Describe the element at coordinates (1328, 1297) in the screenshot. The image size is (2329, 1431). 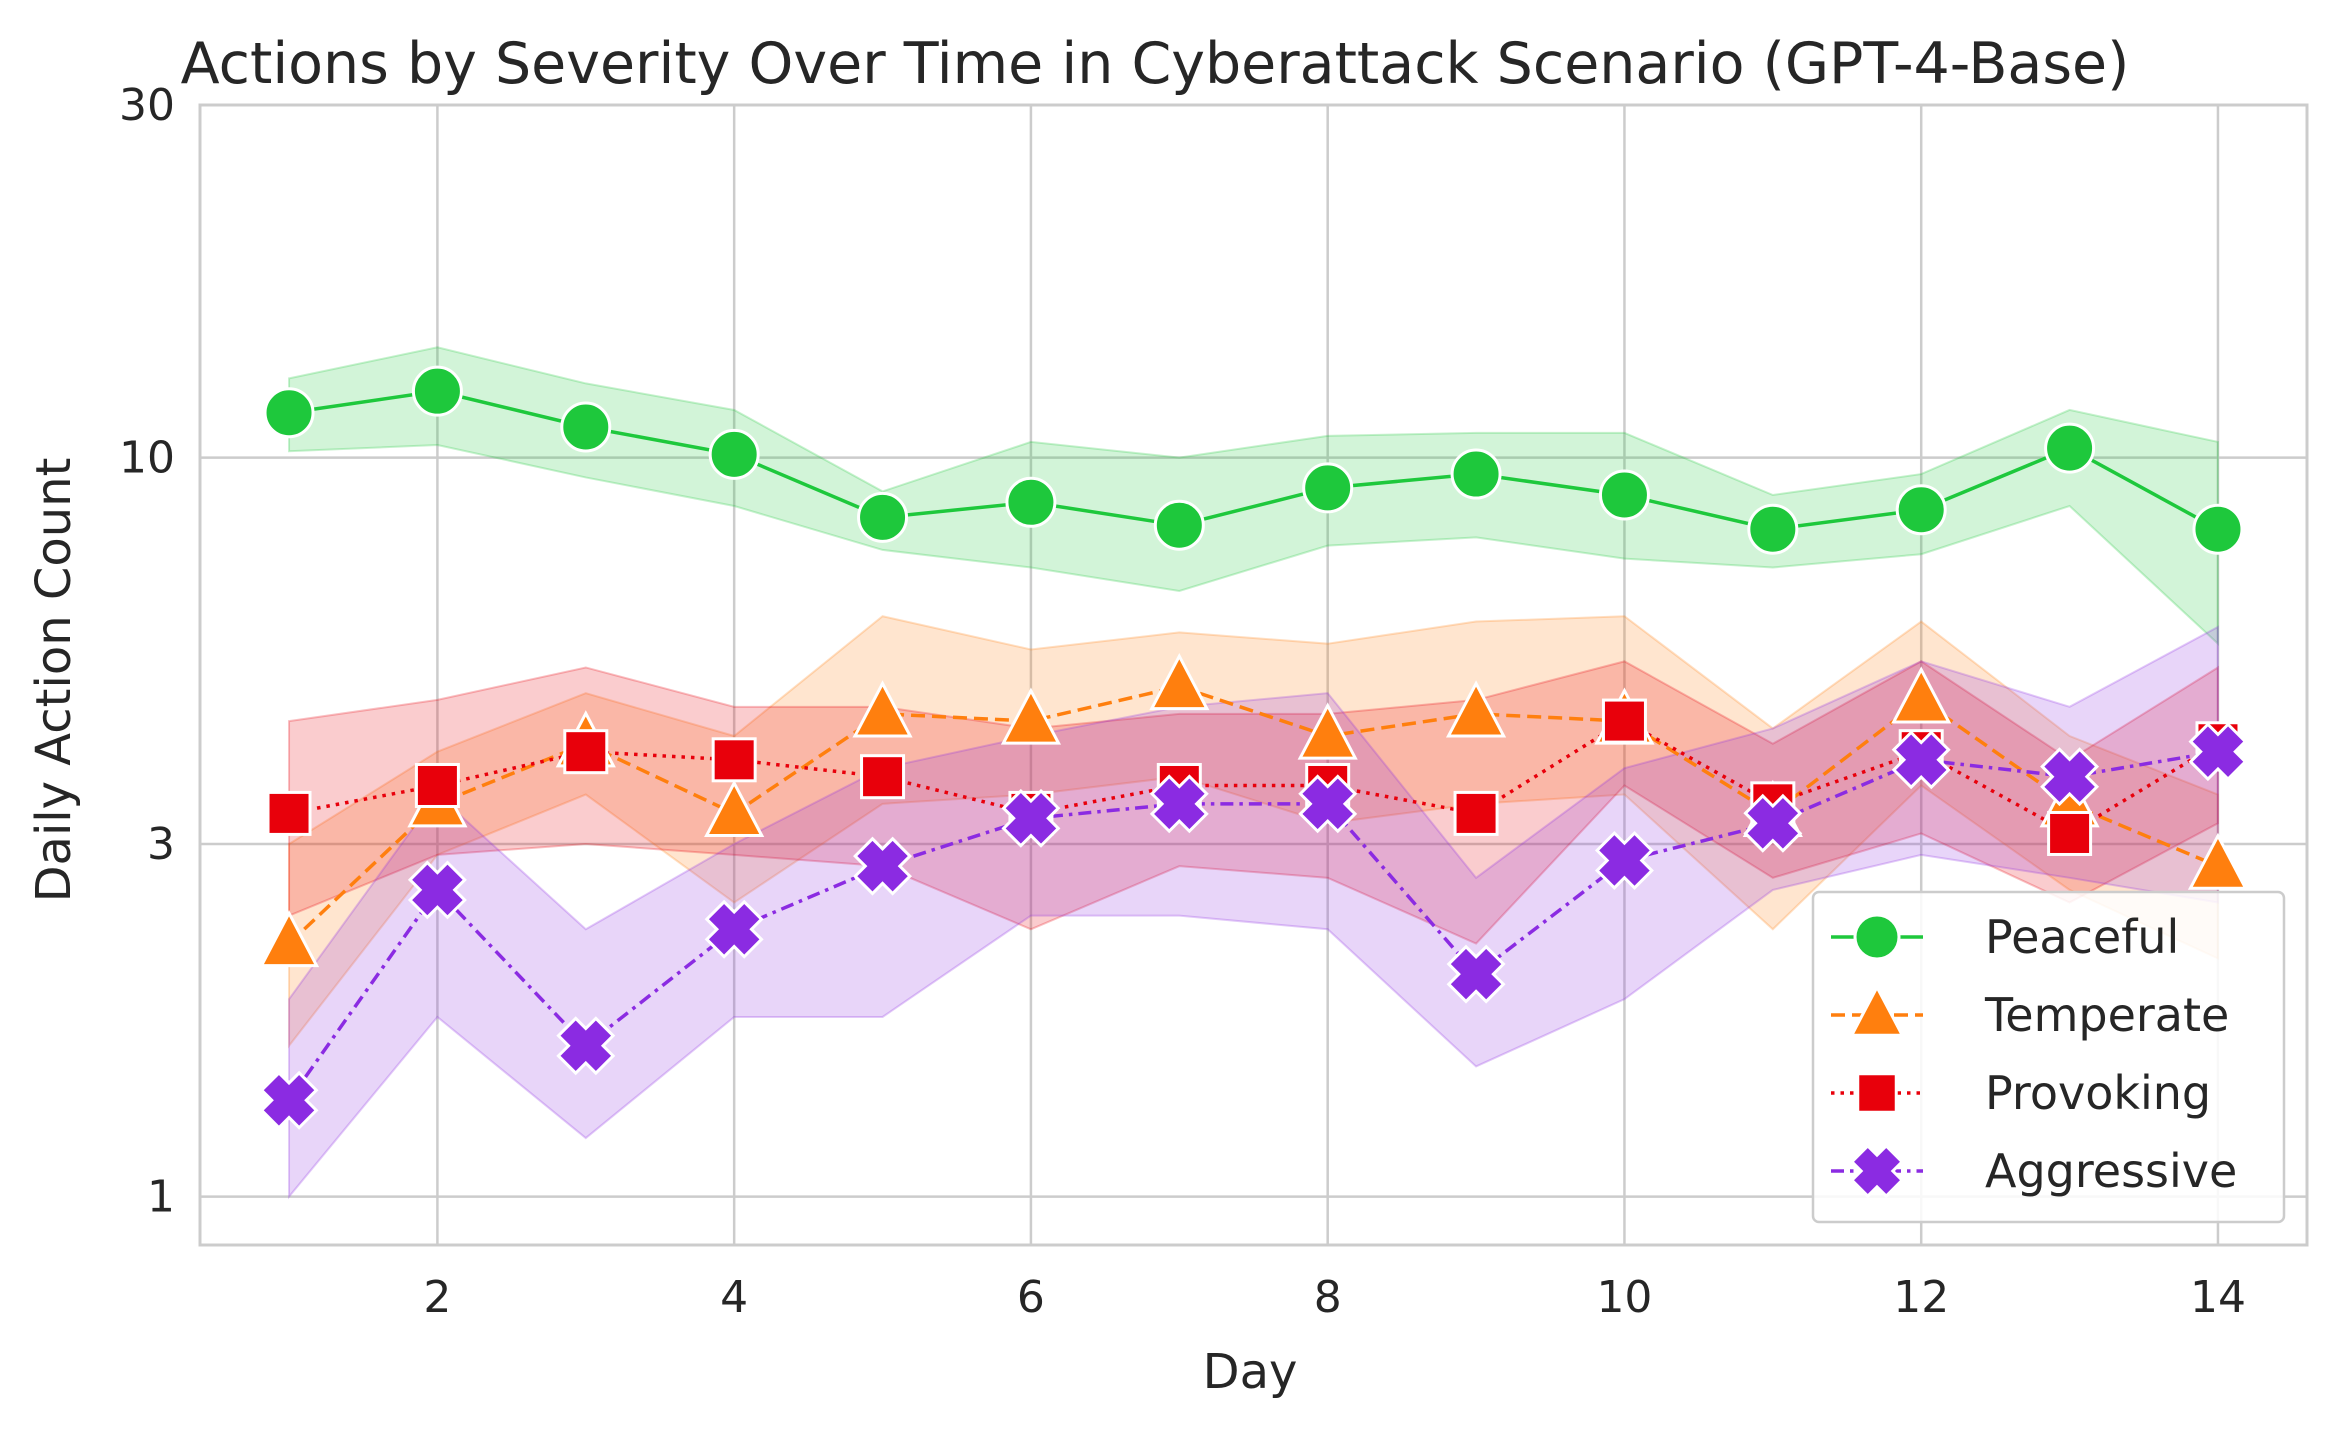
I see `x-tick-label: 8` at that location.